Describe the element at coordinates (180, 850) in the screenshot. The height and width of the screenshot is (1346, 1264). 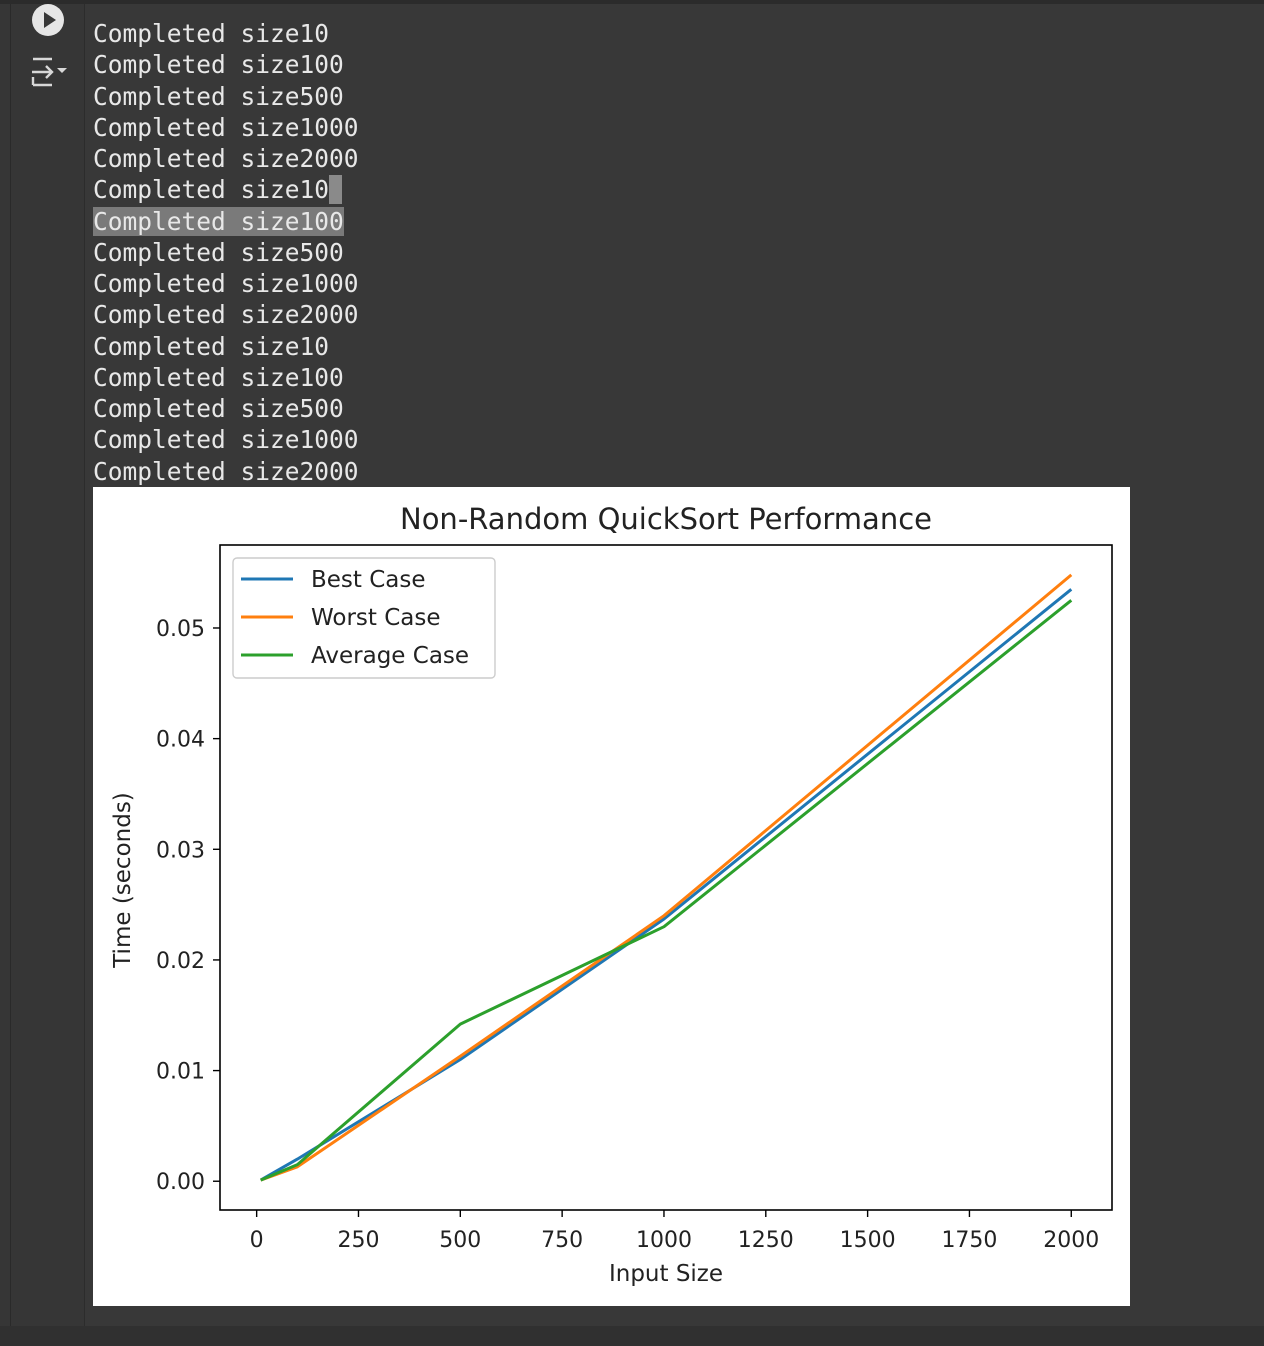
I see `y-tick-label: 0.03` at that location.